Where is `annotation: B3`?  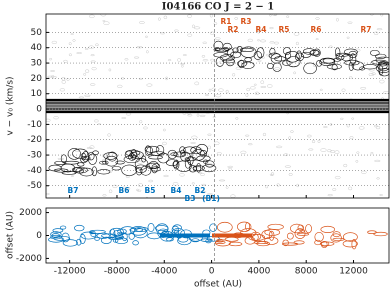
annotation: B3 is located at coordinates (190, 198).